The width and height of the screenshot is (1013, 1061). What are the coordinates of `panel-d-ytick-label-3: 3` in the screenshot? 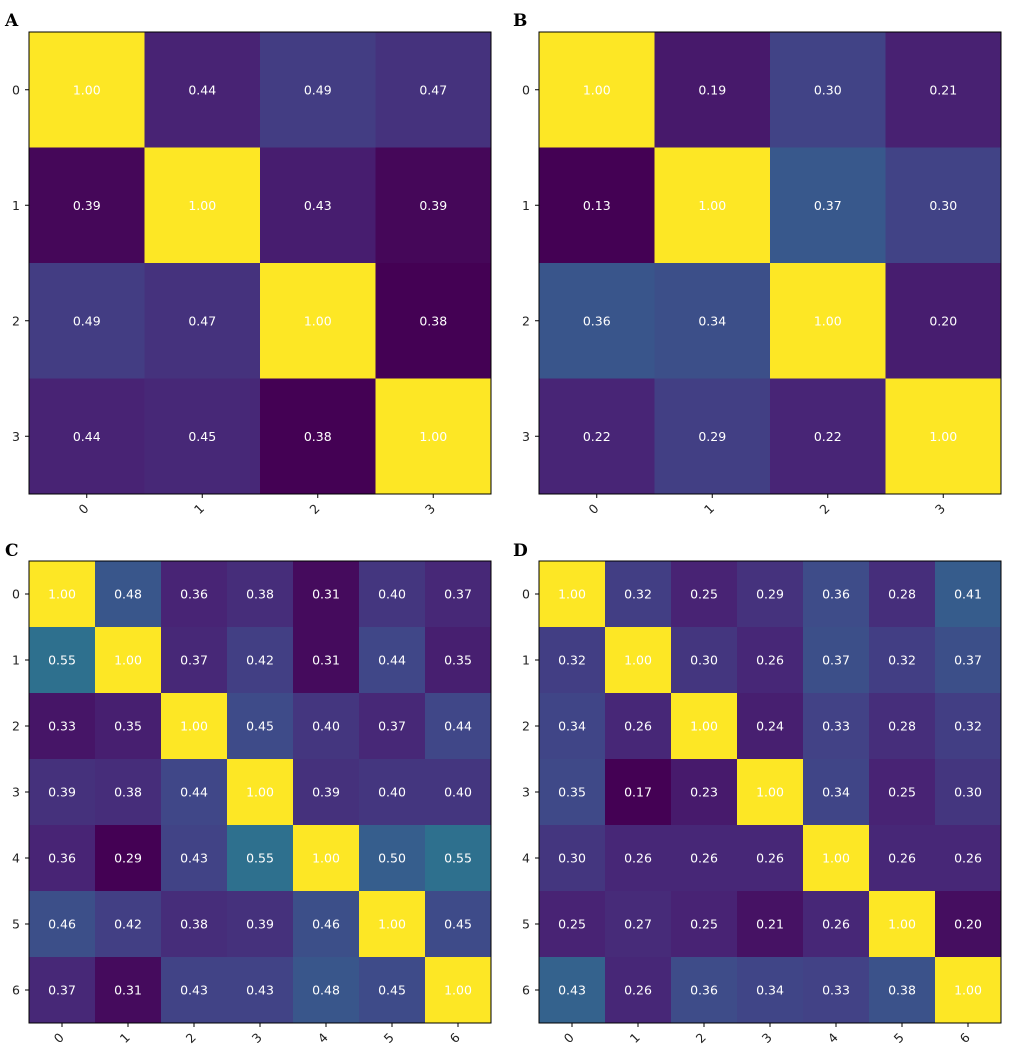 It's located at (526, 792).